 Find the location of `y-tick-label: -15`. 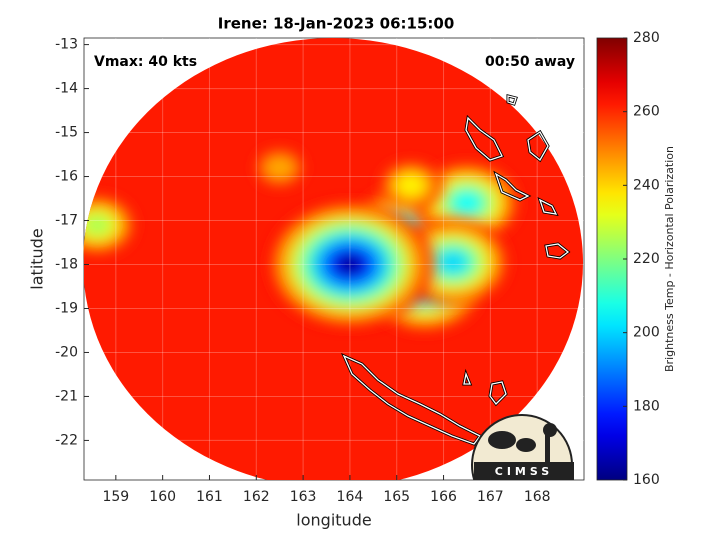

y-tick-label: -15 is located at coordinates (66, 133).